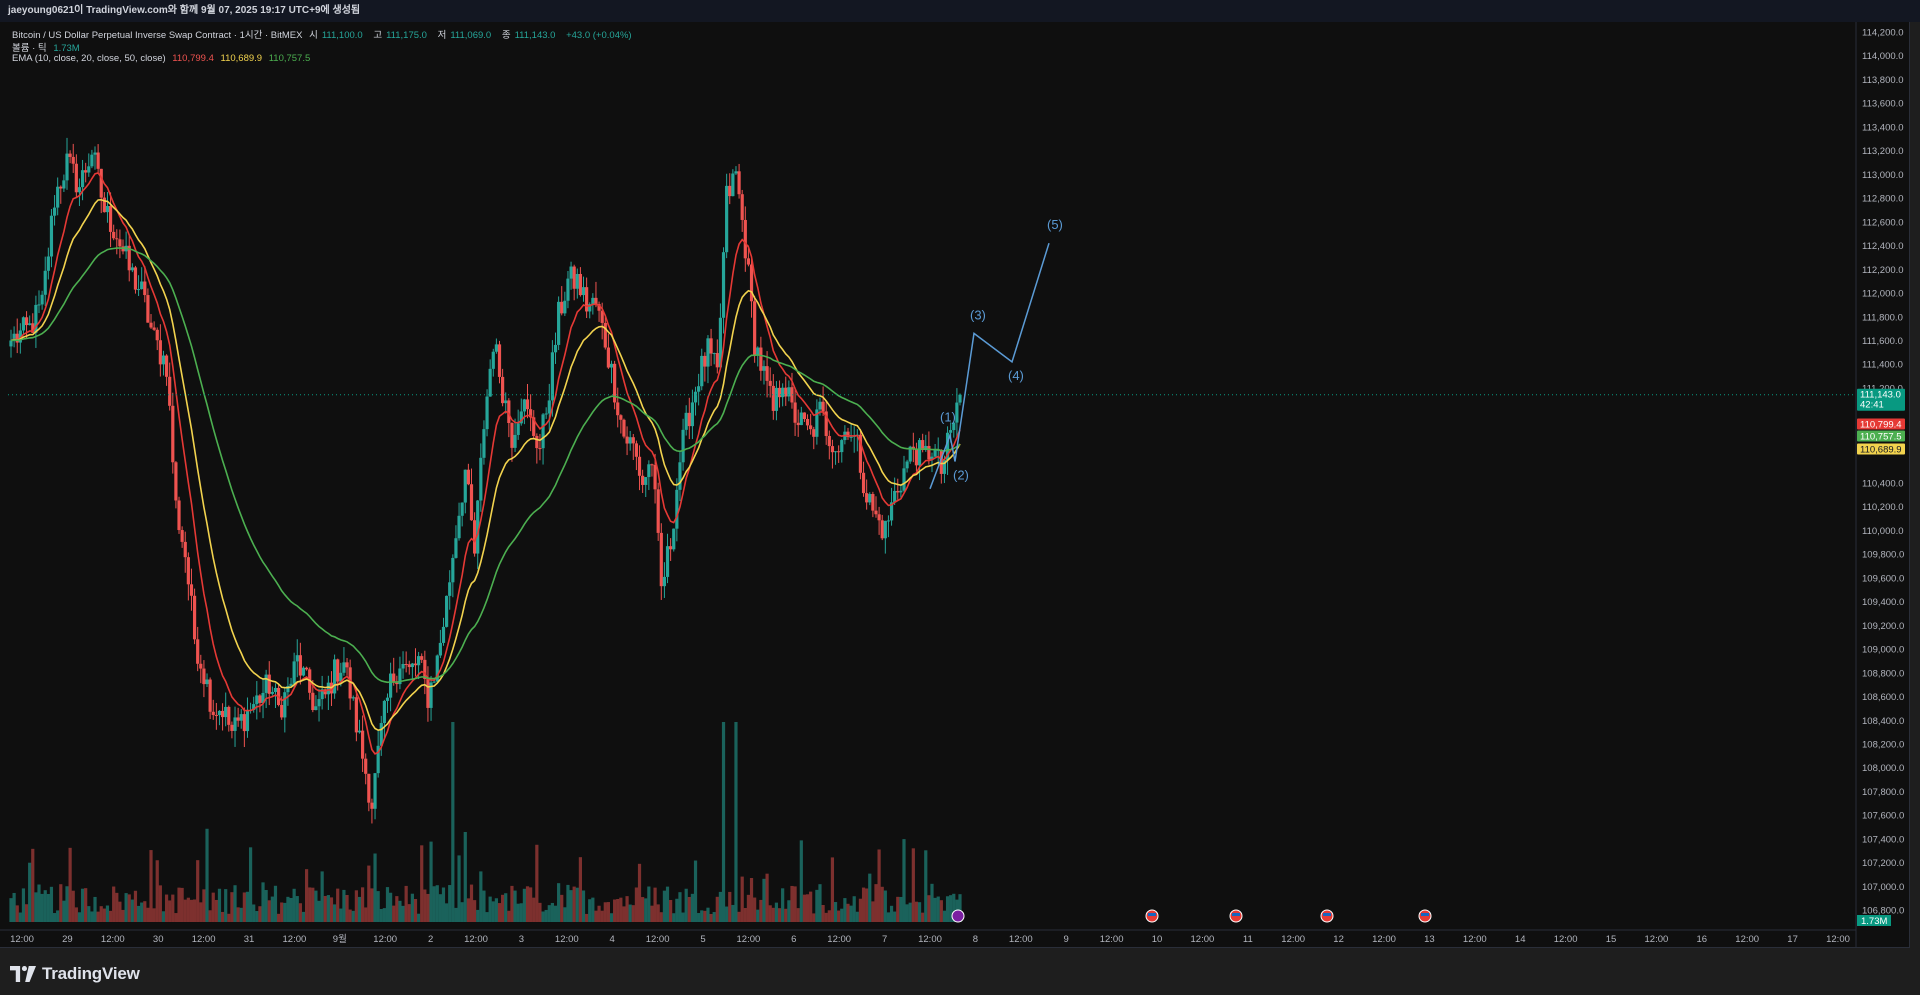 The image size is (1920, 995). I want to click on wave-label-4: (4), so click(1016, 375).